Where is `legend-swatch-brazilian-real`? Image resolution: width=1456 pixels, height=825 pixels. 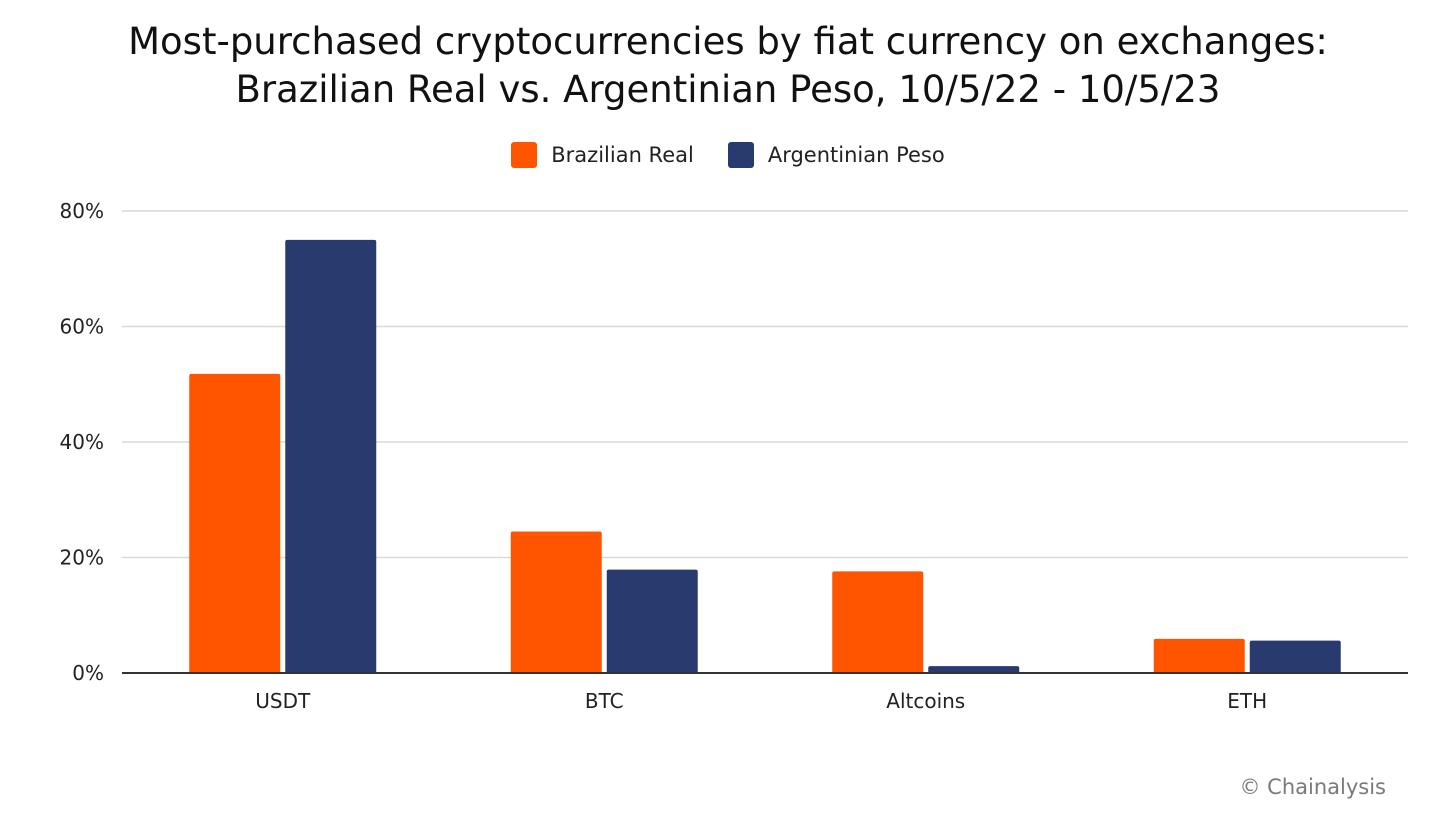 legend-swatch-brazilian-real is located at coordinates (524, 155).